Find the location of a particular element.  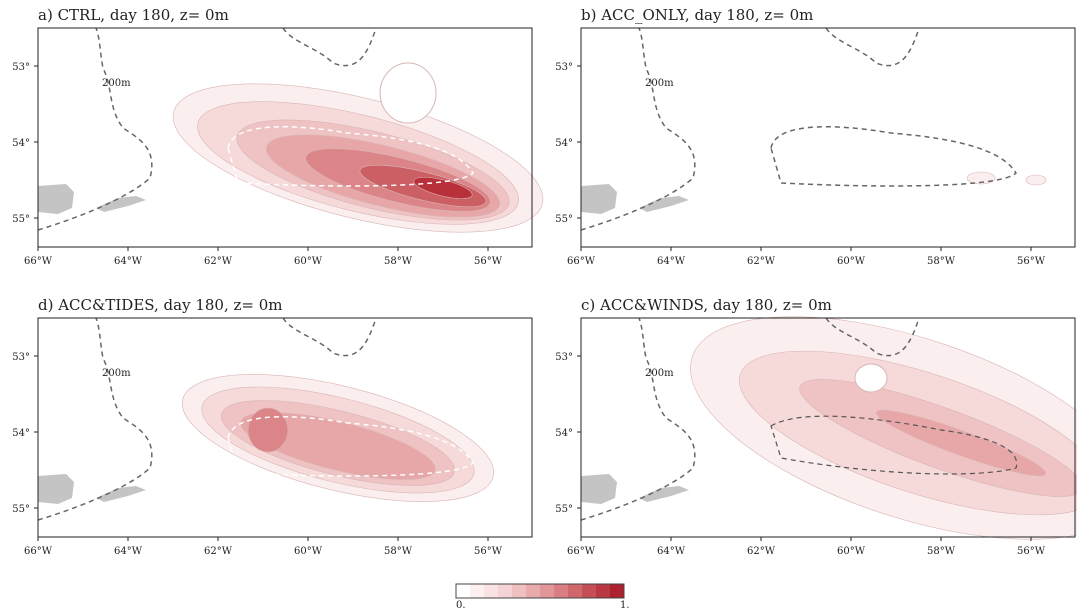

panel-title: d) ACC&TIDES, day 180, z= 0m is located at coordinates (160, 305).